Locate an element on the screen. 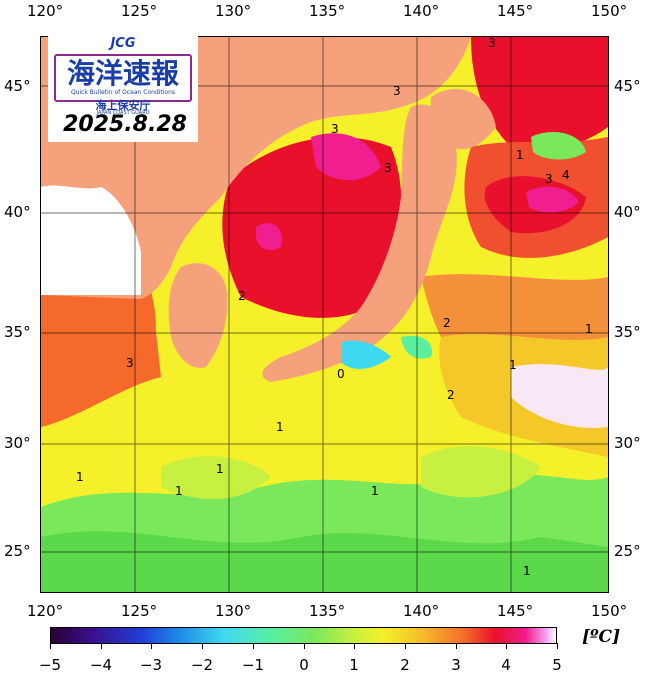 The height and width of the screenshot is (675, 650). colorbar-tick-label: 0 is located at coordinates (304, 665).